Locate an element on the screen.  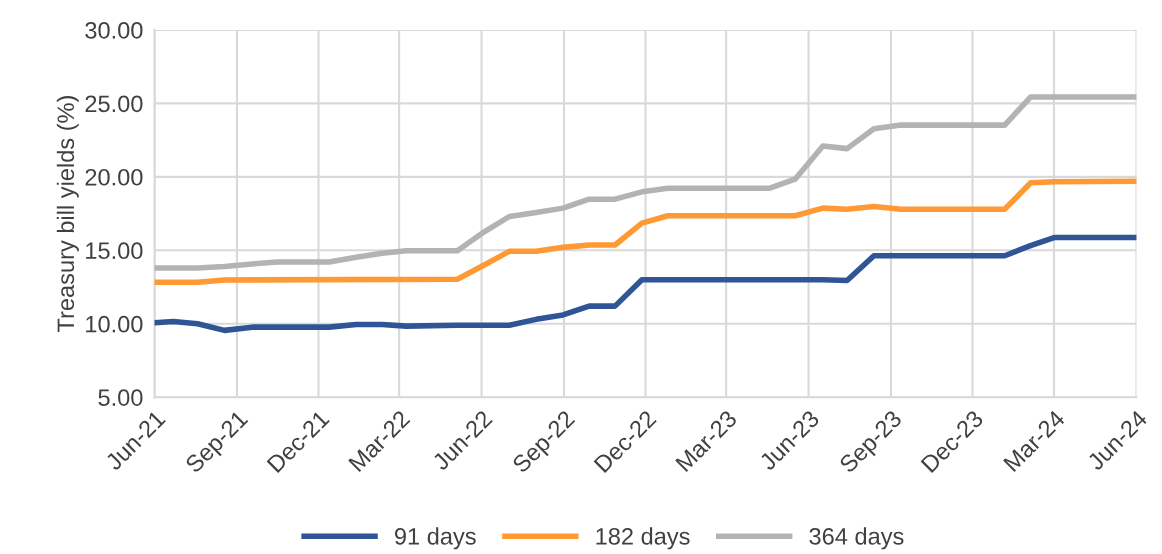
y-axis-title: Treasury bill yields (%) is located at coordinates (67, 214).